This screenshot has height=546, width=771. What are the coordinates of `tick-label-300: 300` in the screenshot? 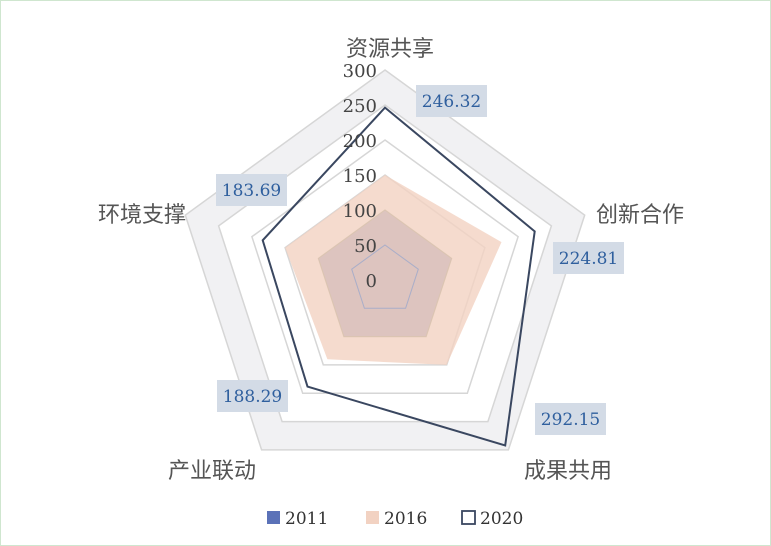 It's located at (360, 71).